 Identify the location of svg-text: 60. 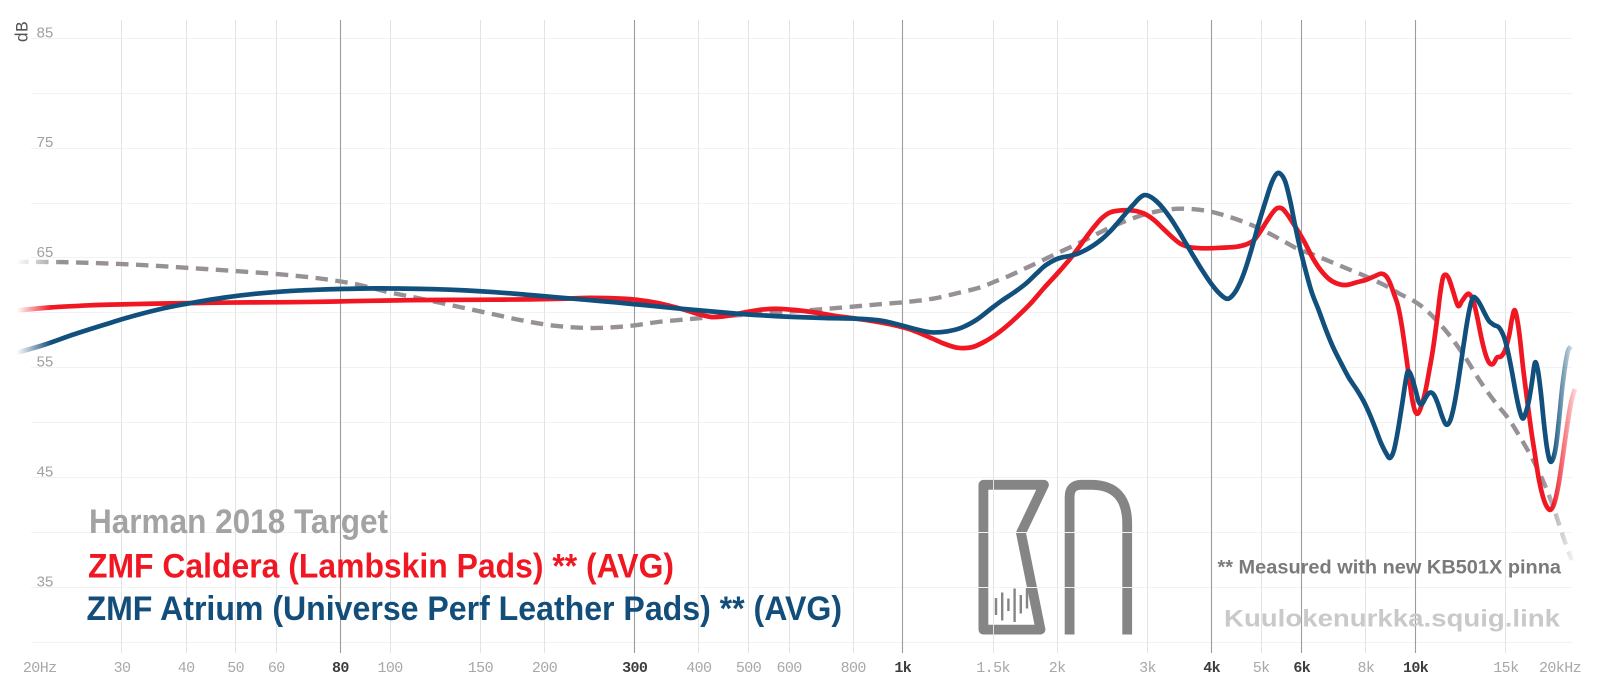
(276, 668).